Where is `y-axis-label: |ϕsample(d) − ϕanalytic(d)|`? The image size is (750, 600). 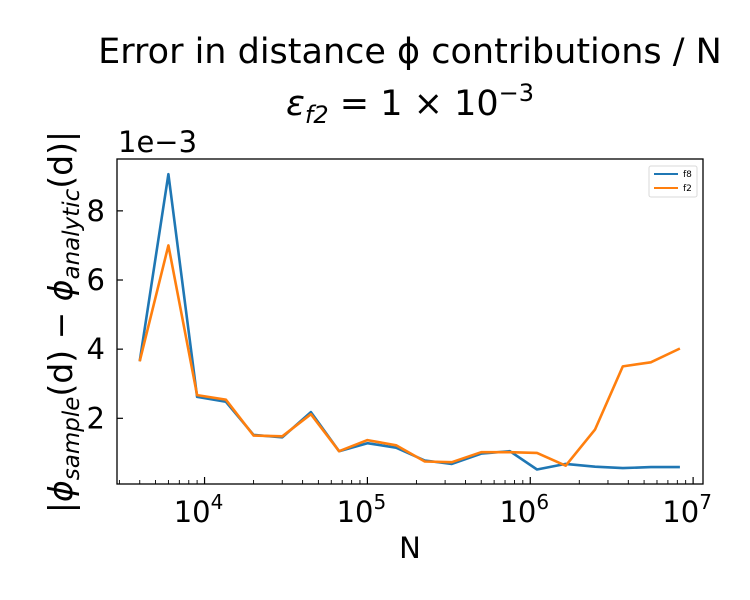
y-axis-label: |ϕsample(d) − ϕanalytic(d)| is located at coordinates (63, 322).